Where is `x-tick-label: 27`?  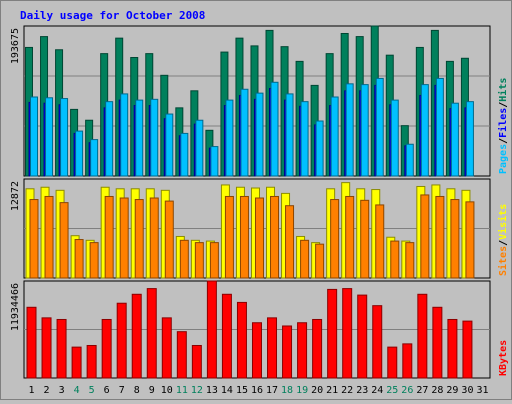 x-tick-label: 27 is located at coordinates (422, 390).